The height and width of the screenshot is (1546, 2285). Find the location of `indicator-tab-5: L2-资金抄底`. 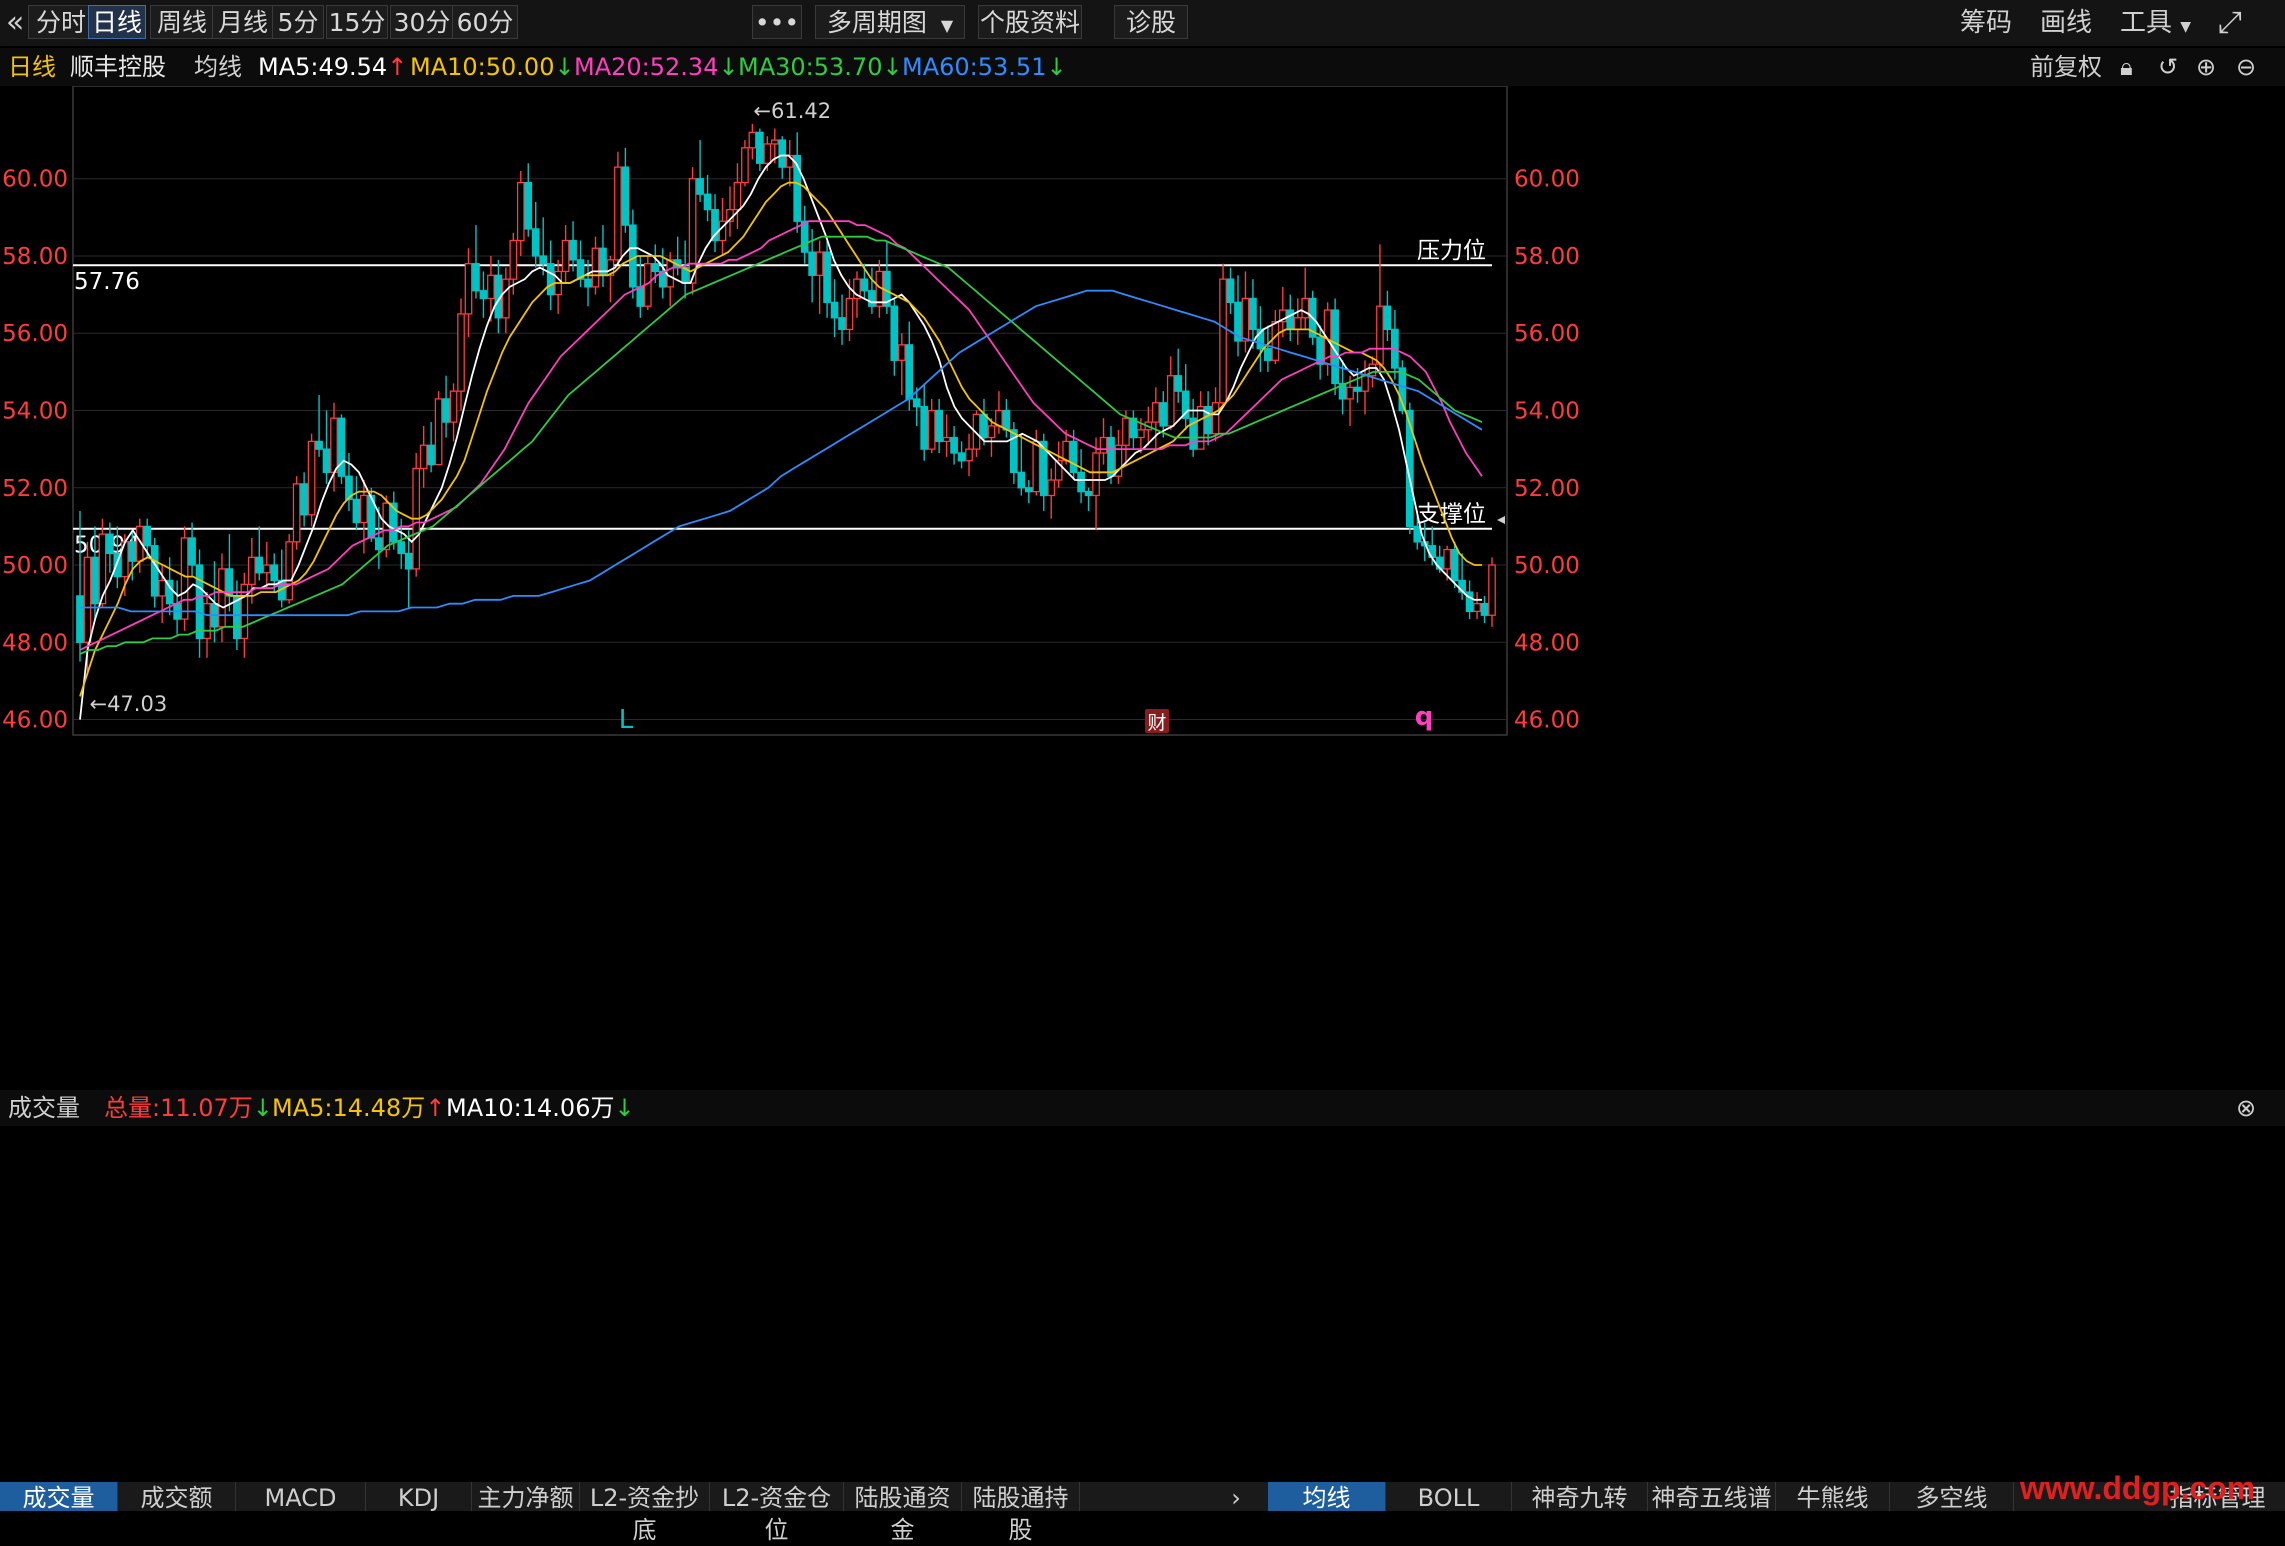

indicator-tab-5: L2-资金抄底 is located at coordinates (645, 1513).